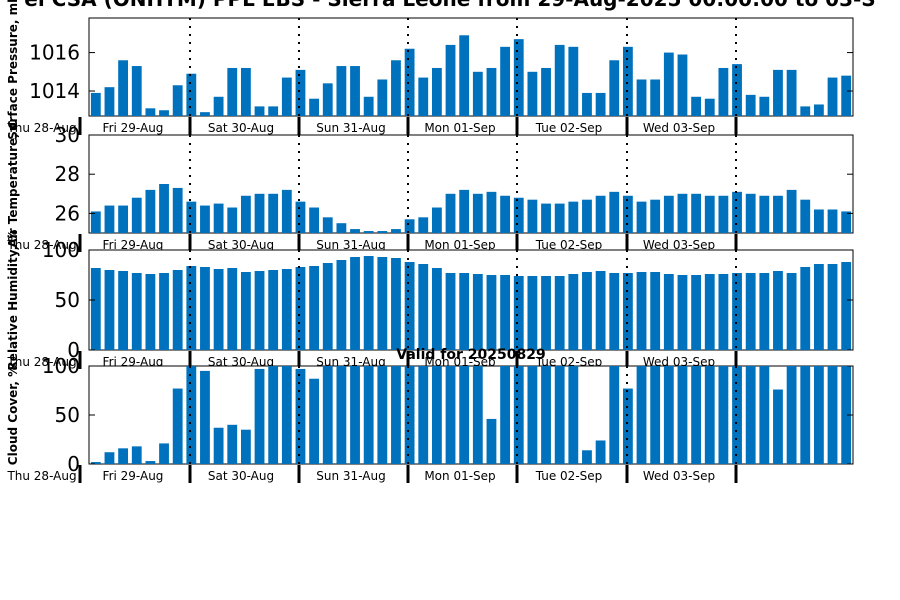 This screenshot has height=600, width=900. Describe the element at coordinates (679, 245) in the screenshot. I see `x-tick-label: Wed 03-Sep` at that location.